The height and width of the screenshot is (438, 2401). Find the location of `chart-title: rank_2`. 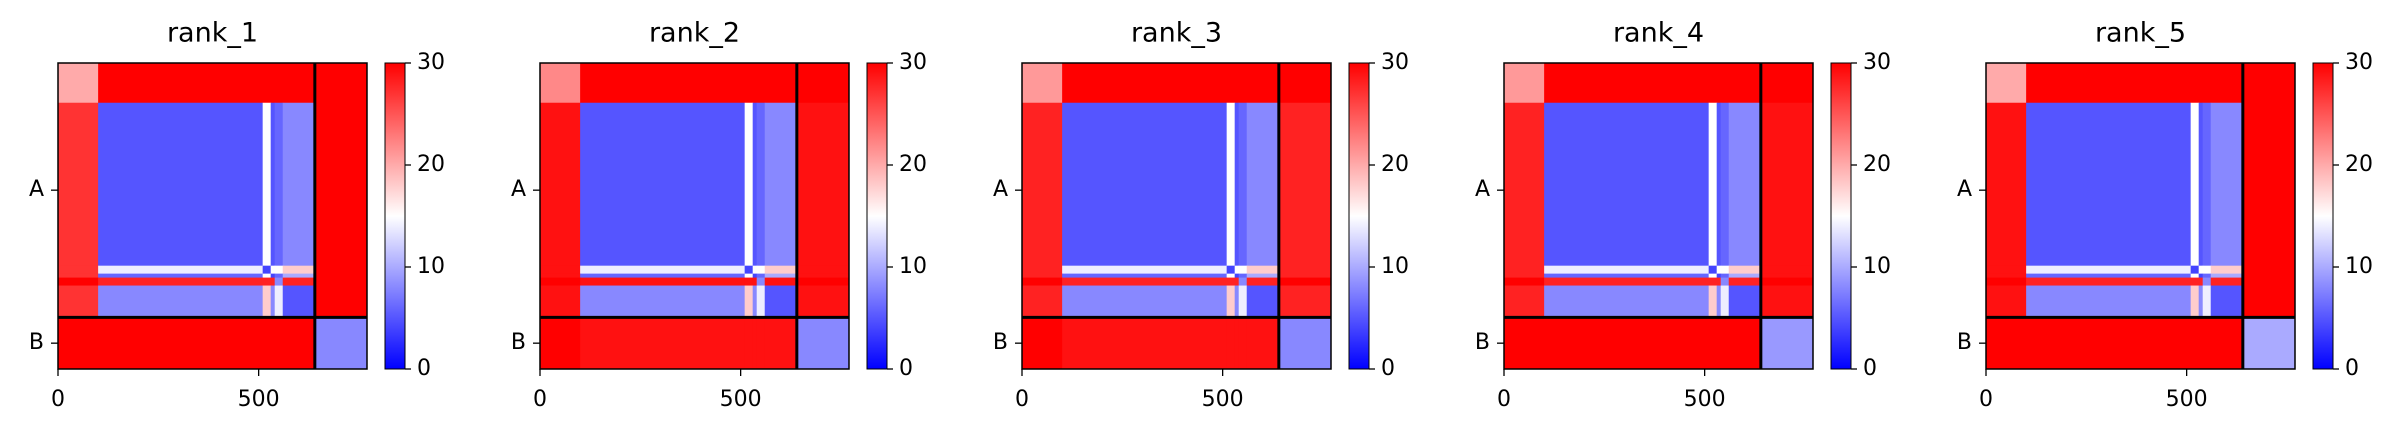

chart-title: rank_2 is located at coordinates (694, 33).